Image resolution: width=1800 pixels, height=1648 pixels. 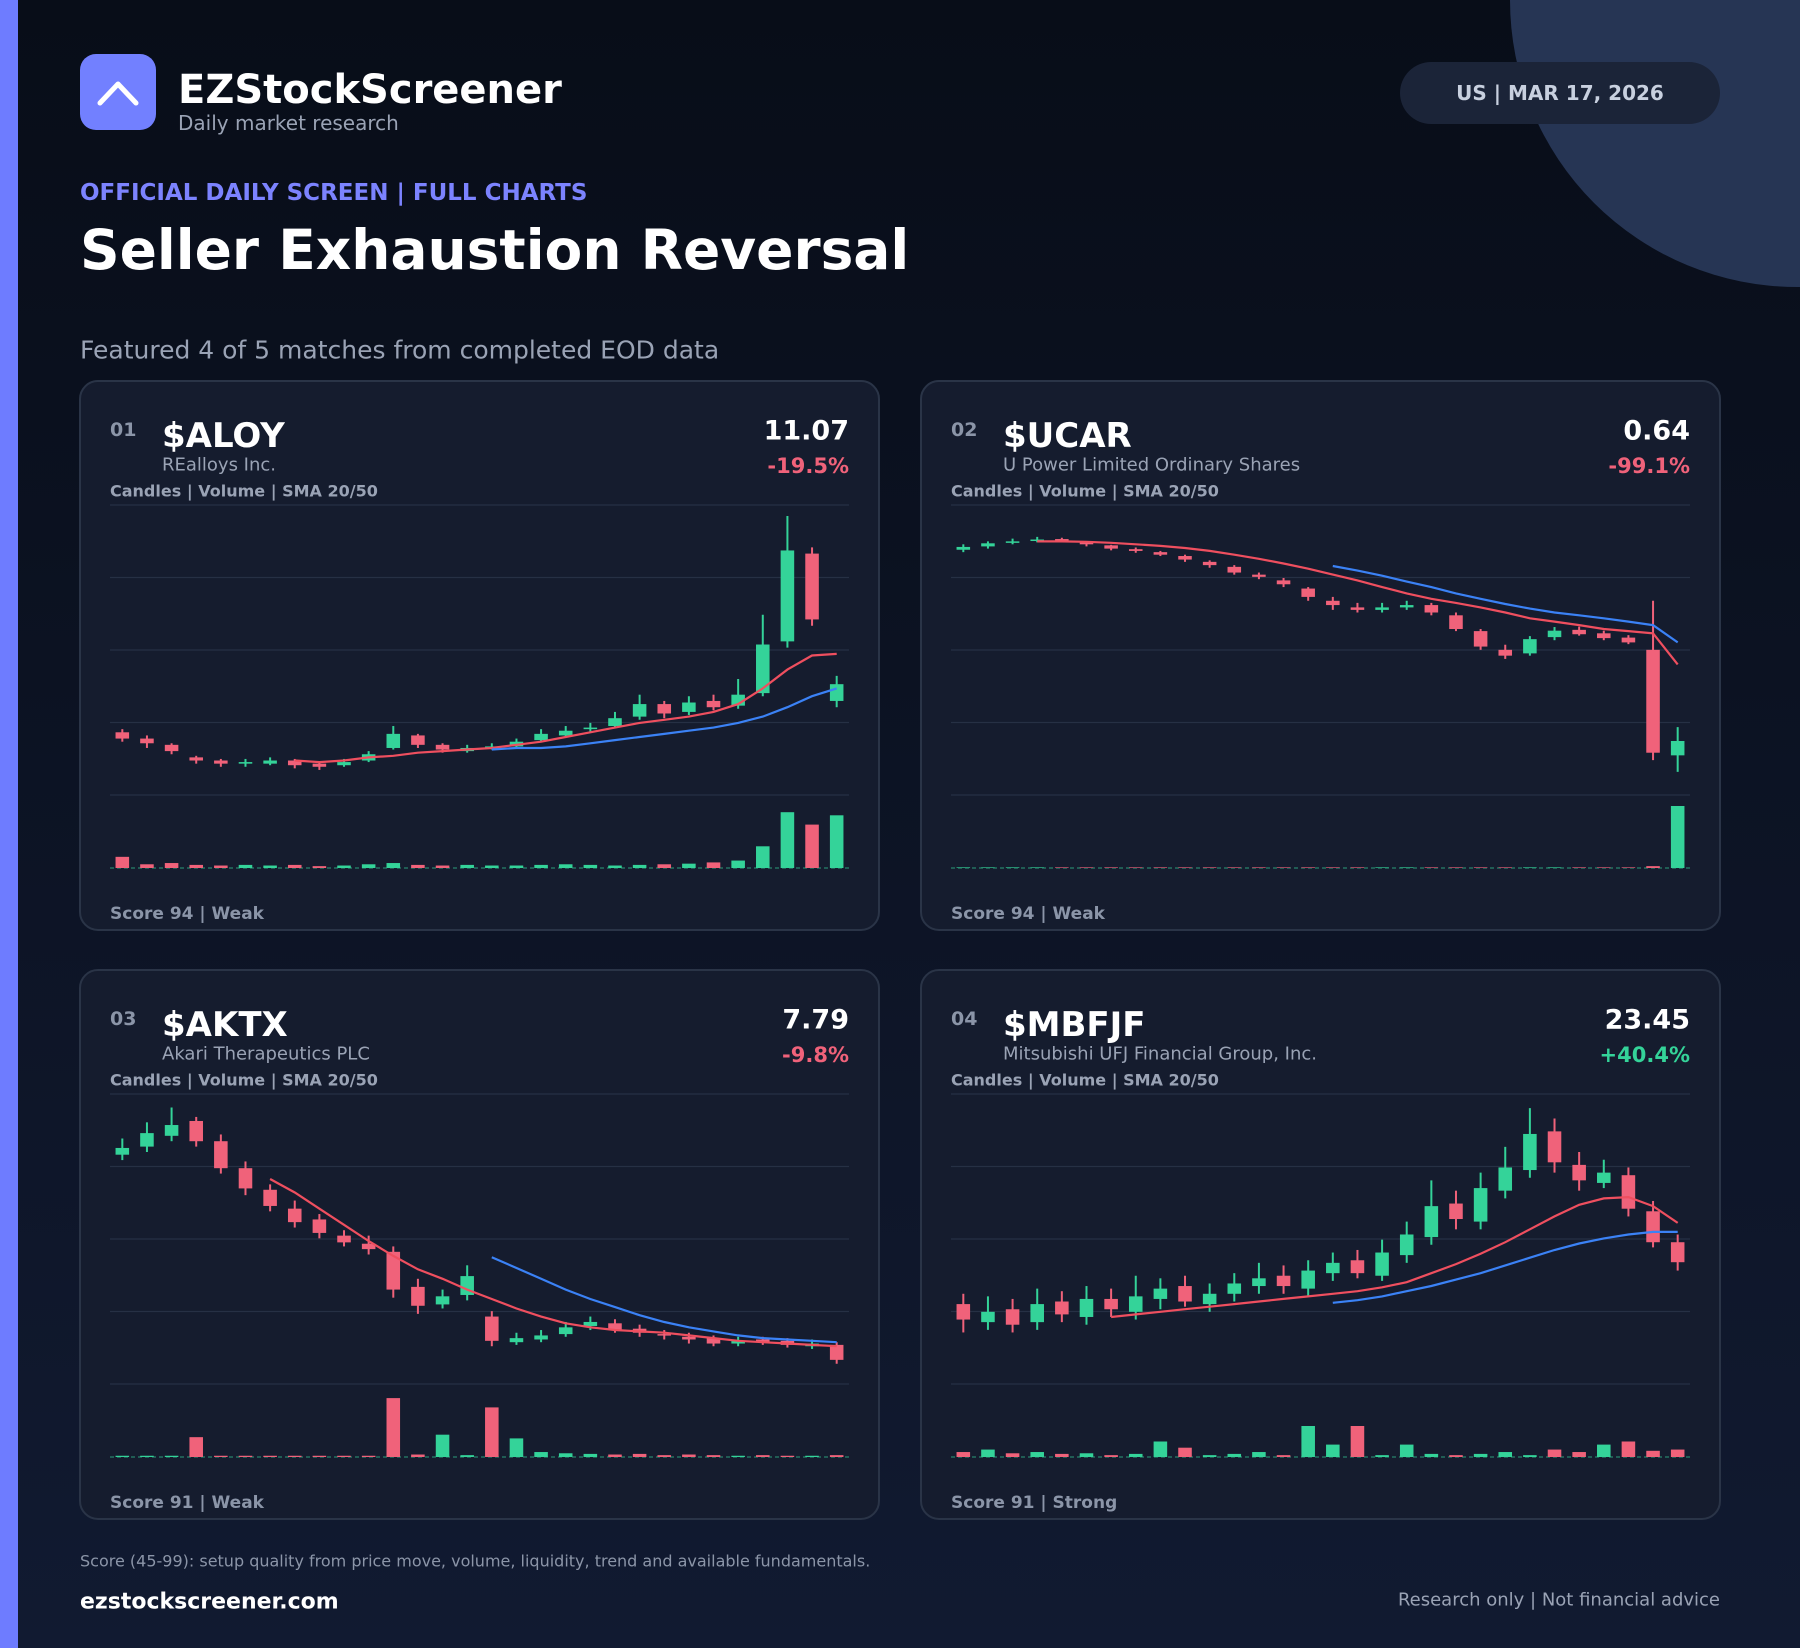 I want to click on card-bg, so click(x=479, y=1244).